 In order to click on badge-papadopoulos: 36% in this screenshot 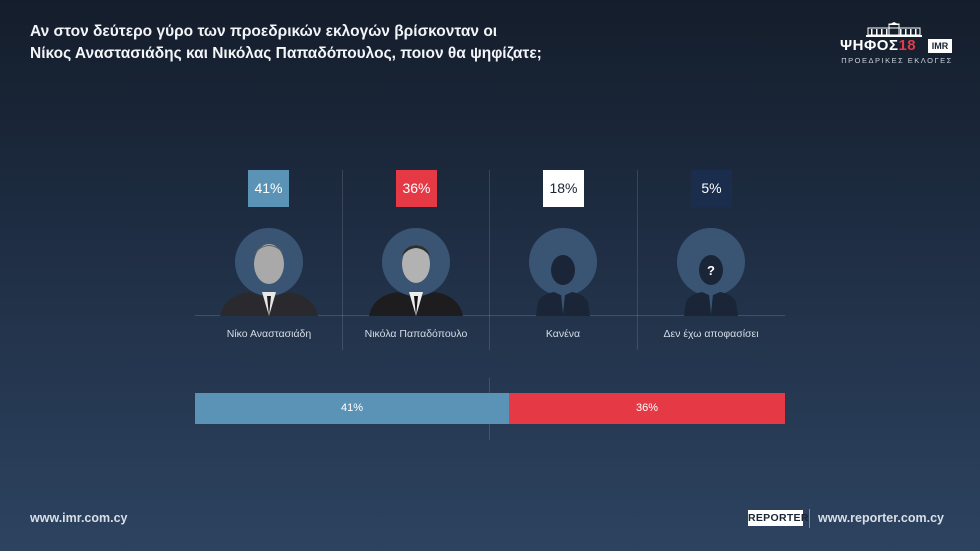, I will do `click(416, 188)`.